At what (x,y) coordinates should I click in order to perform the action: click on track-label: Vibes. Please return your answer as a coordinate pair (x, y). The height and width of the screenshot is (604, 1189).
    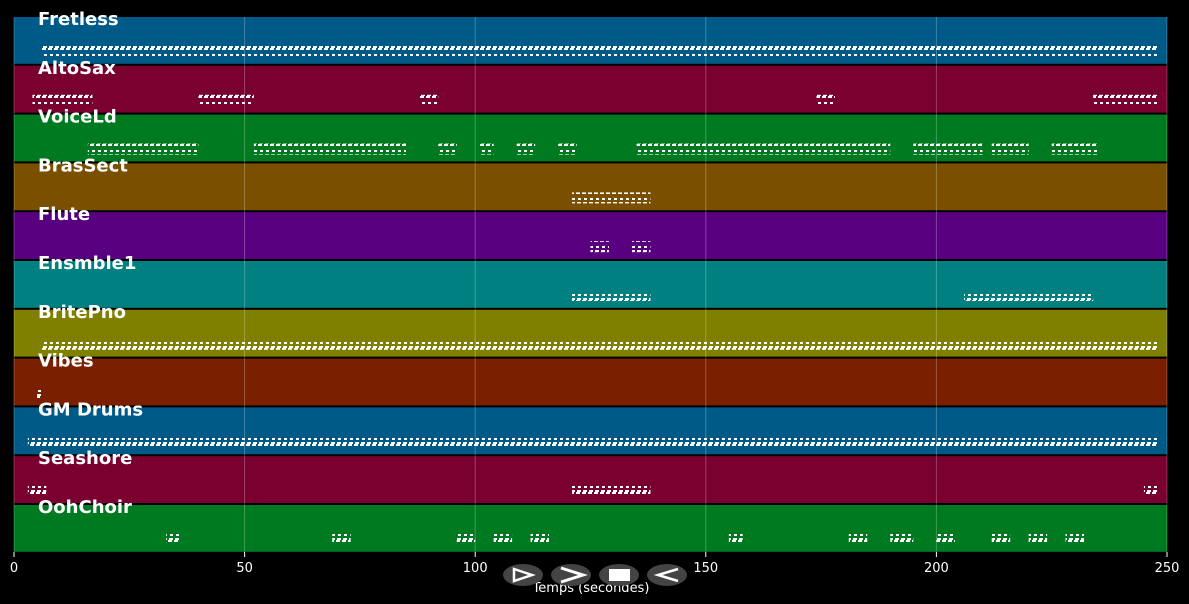
    Looking at the image, I should click on (66, 361).